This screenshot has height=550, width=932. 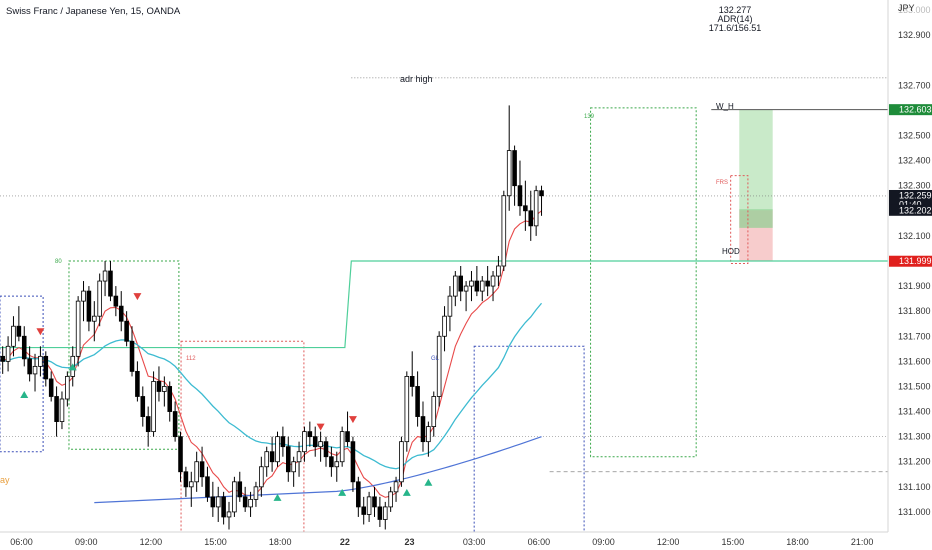 What do you see at coordinates (739, 219) in the screenshot?
I see `session-box-newyork` at bounding box center [739, 219].